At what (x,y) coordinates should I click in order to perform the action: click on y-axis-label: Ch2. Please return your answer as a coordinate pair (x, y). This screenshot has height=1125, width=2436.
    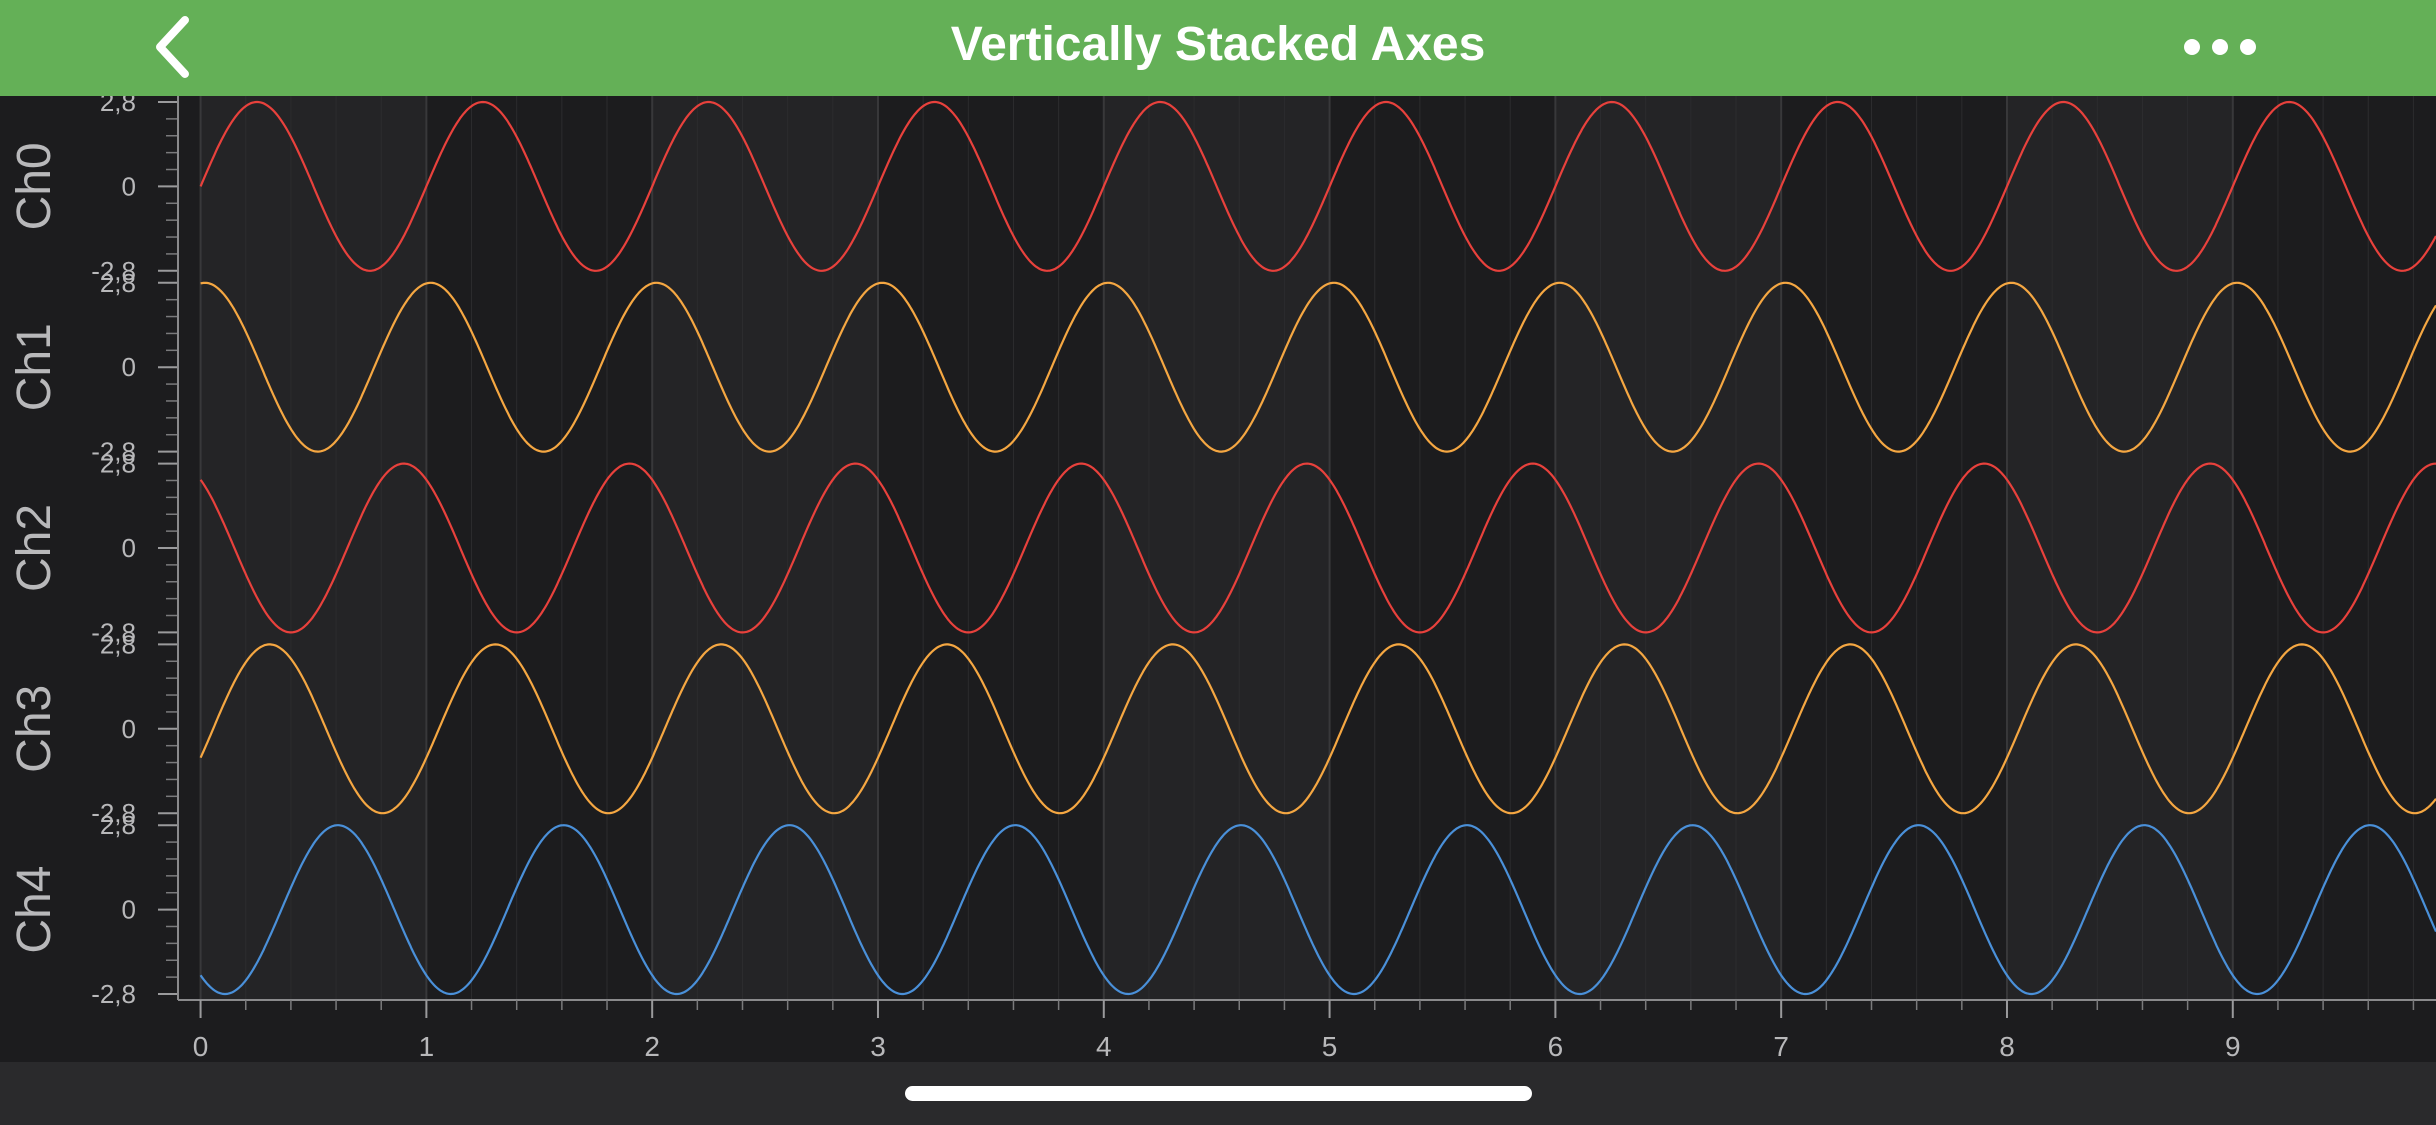
    Looking at the image, I should click on (34, 548).